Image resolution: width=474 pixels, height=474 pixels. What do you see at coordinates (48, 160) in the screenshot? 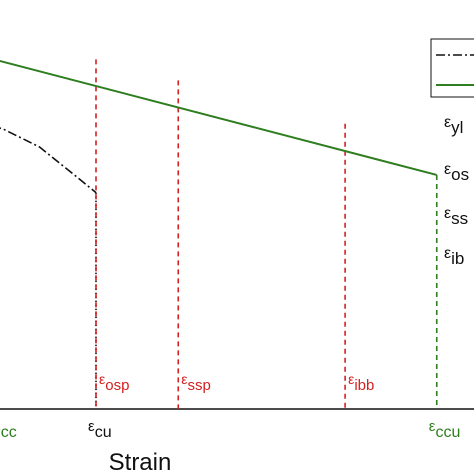
I see `series-dashdot-line` at bounding box center [48, 160].